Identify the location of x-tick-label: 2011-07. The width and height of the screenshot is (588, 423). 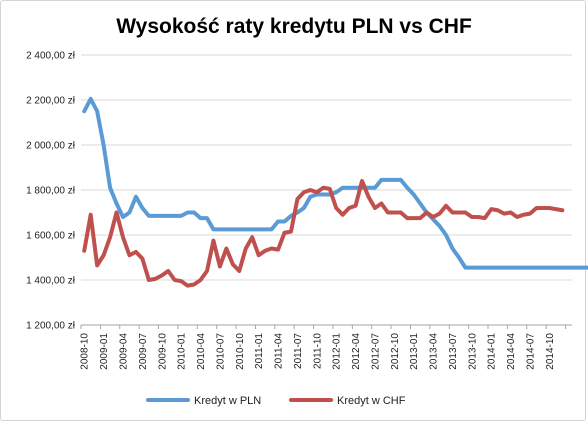
(298, 351).